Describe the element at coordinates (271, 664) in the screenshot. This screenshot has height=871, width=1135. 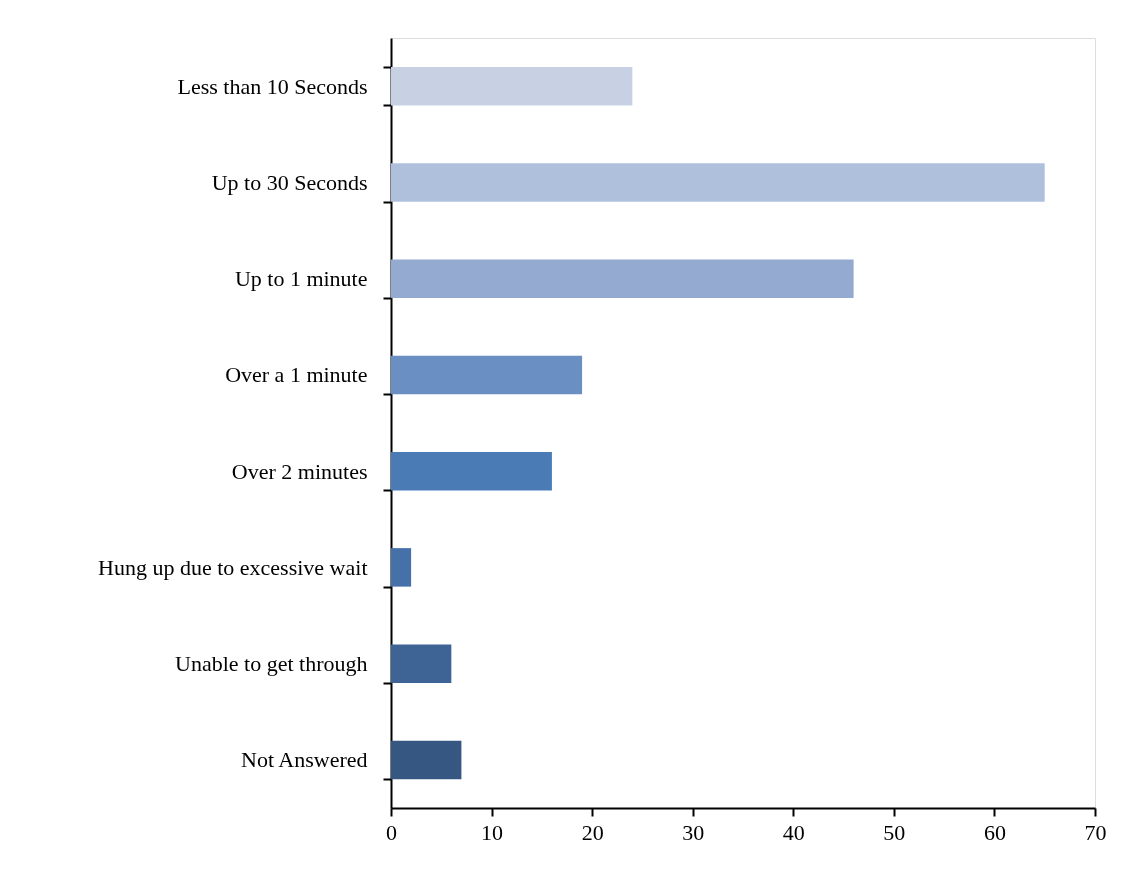
I see `y-tick-label: Unable to get through` at that location.